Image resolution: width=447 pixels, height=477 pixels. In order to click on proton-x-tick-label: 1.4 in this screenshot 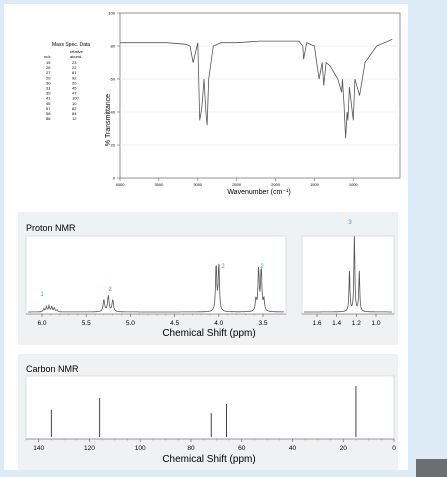, I will do `click(336, 323)`.